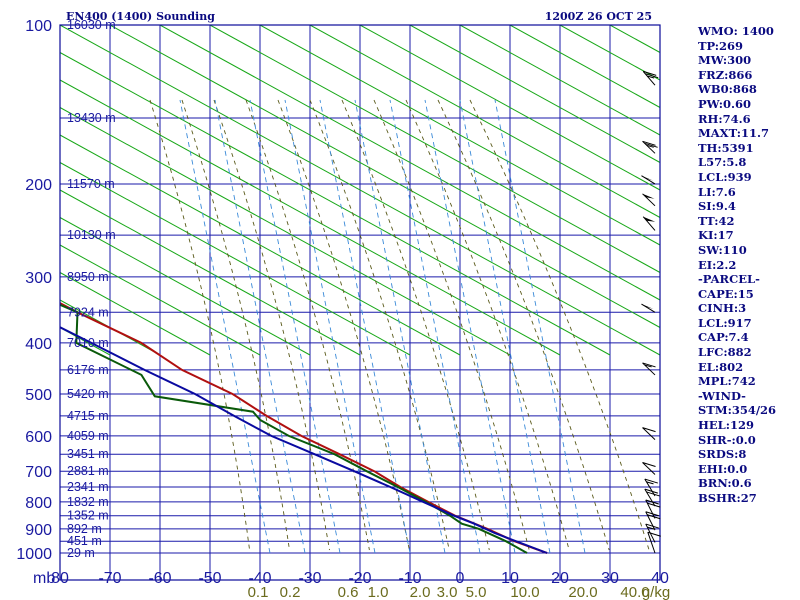 The width and height of the screenshot is (800, 600). Describe the element at coordinates (727, 498) in the screenshot. I see `sounding-index-item: BSHR:27` at that location.